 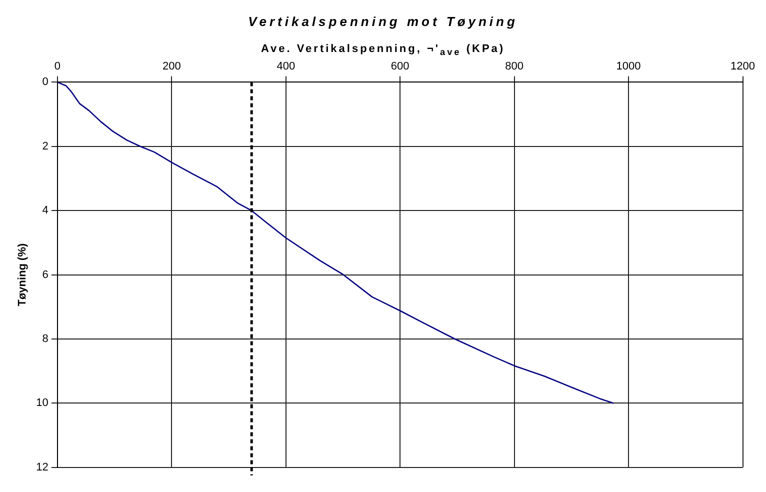 I want to click on y-axis-title: Tøyning (%), so click(x=22, y=274).